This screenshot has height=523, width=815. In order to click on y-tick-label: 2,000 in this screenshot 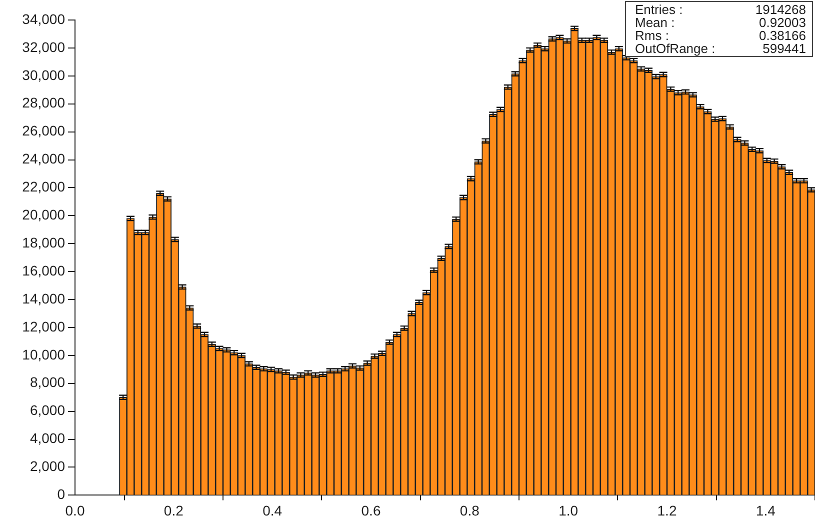, I will do `click(48, 466)`.